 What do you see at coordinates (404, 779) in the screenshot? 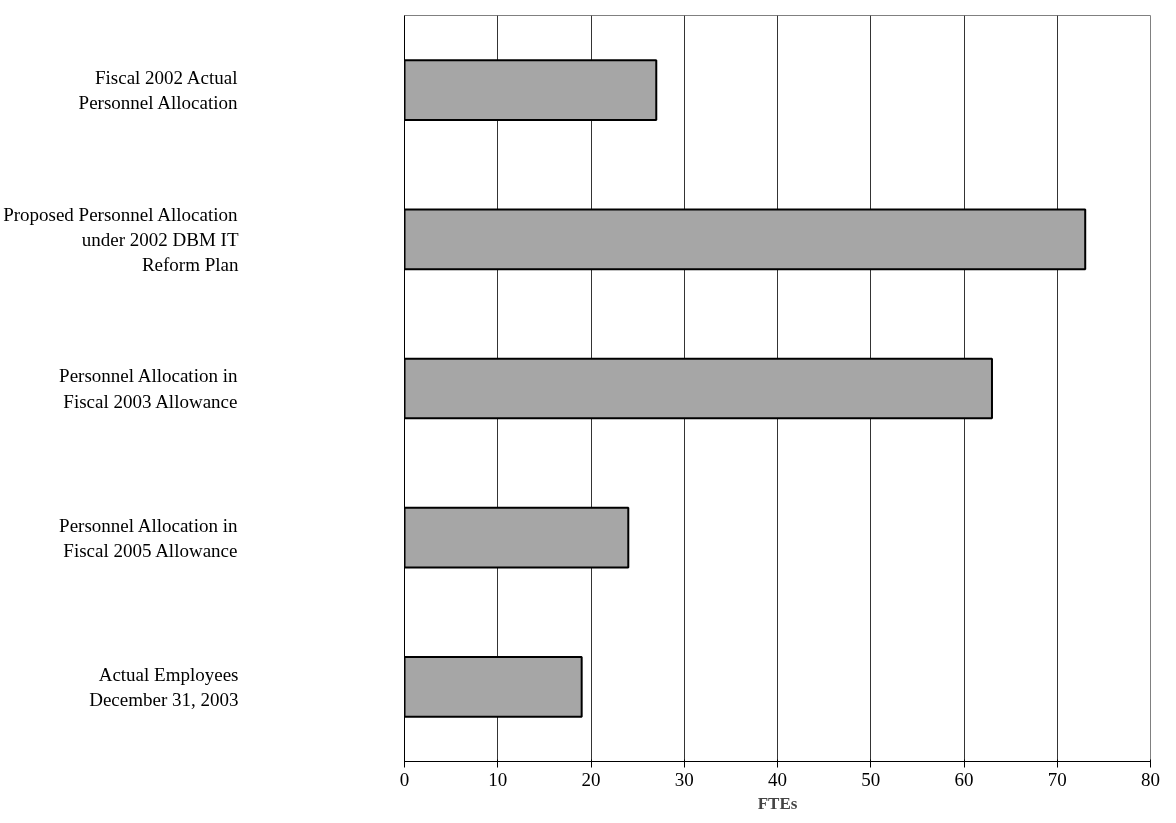
I see `x-tick-label: 0` at bounding box center [404, 779].